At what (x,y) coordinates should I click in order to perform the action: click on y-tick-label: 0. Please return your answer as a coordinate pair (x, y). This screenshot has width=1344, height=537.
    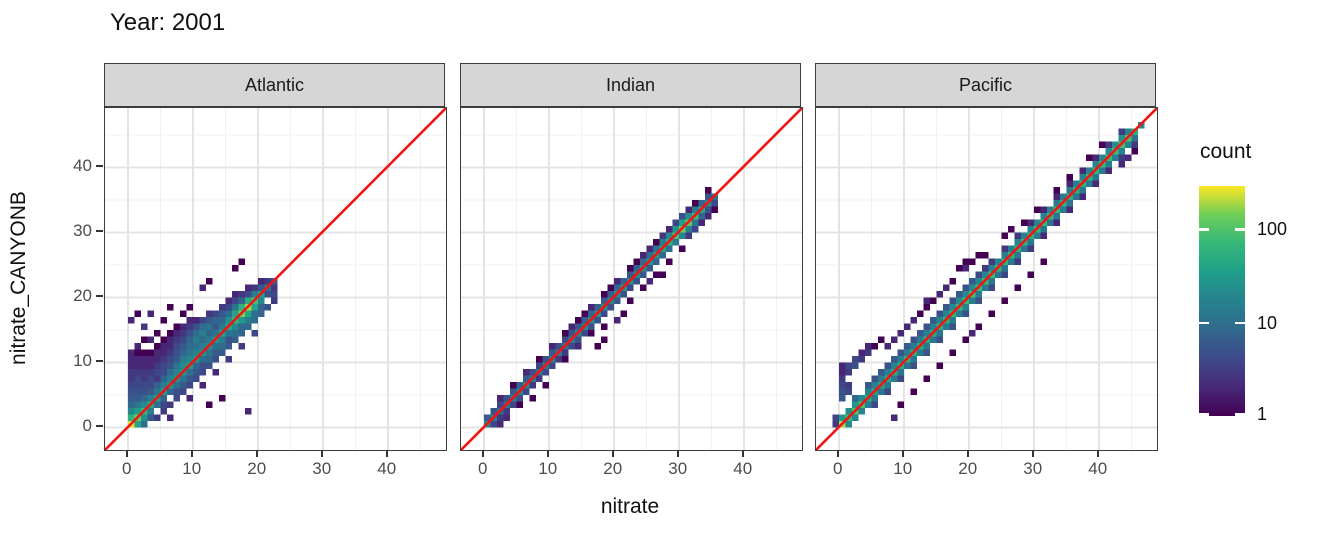
    Looking at the image, I should click on (87, 426).